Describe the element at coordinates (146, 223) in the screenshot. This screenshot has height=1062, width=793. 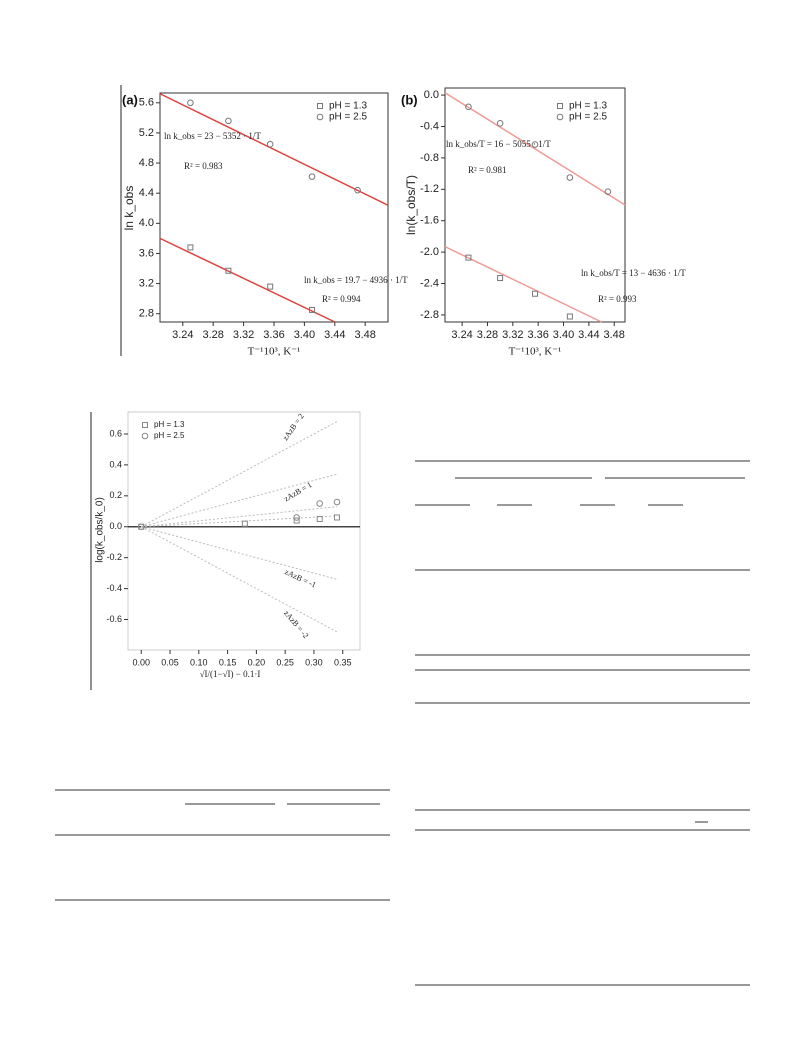
I see `y-tick-label: 4.0` at that location.